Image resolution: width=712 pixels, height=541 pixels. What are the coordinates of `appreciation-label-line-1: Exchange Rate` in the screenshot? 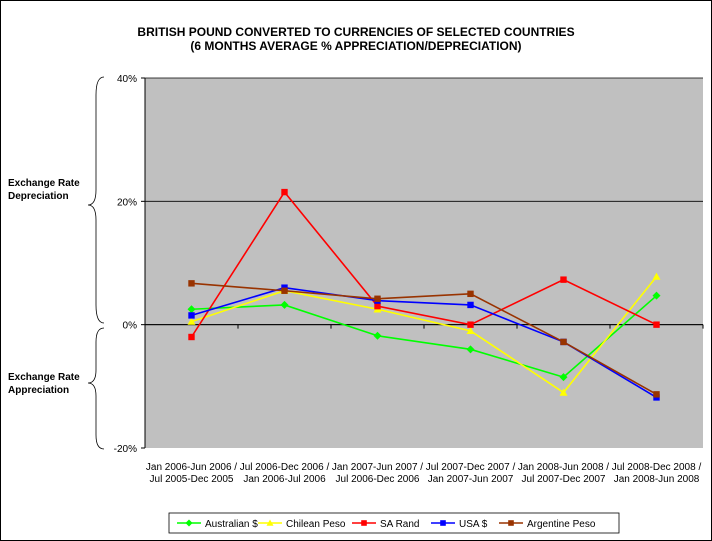 It's located at (44, 377).